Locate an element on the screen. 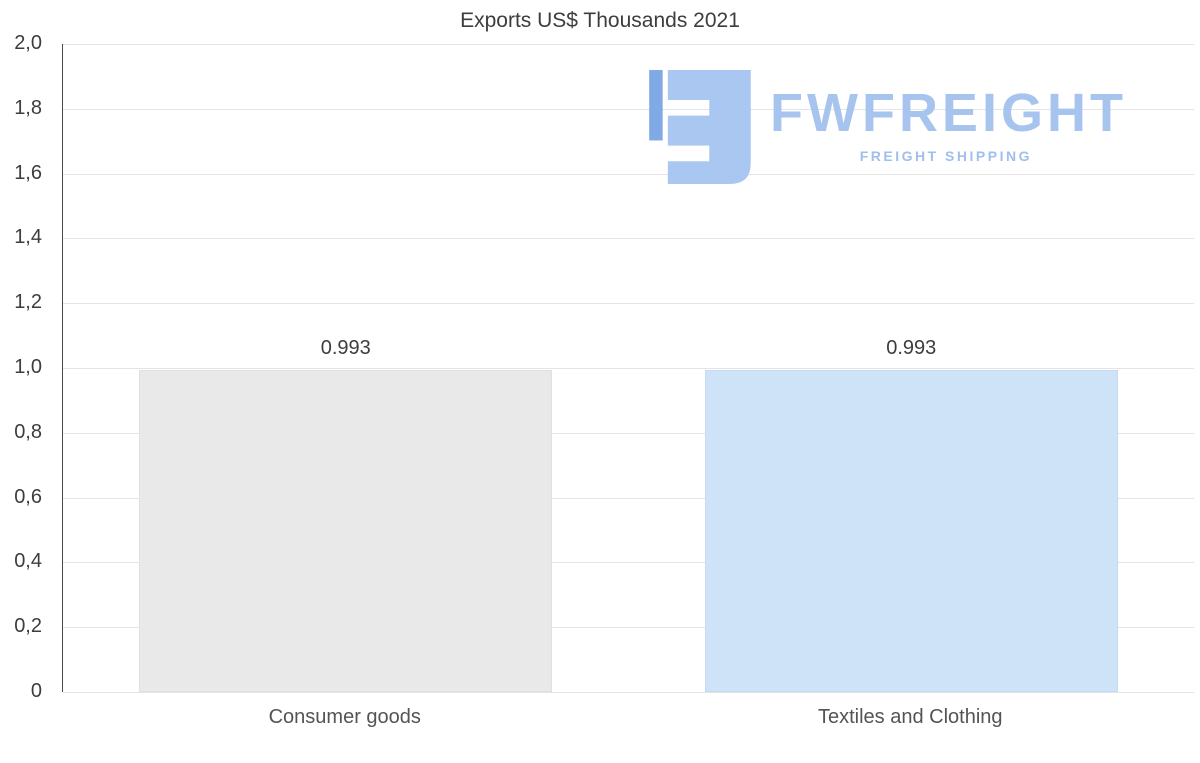 This screenshot has width=1200, height=763. y-tick-label: 1,8 is located at coordinates (28, 107).